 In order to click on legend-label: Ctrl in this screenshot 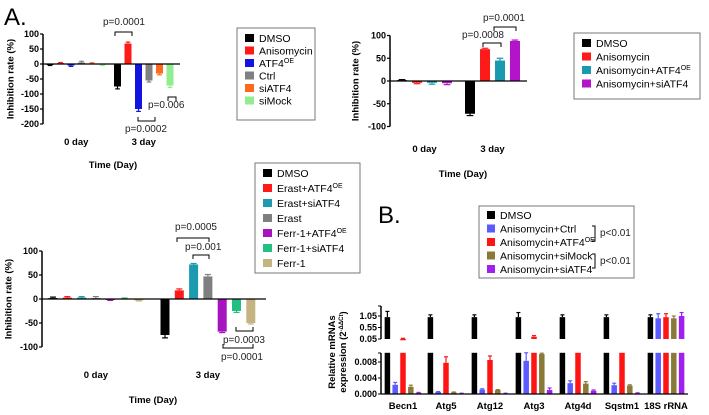, I will do `click(267, 77)`.